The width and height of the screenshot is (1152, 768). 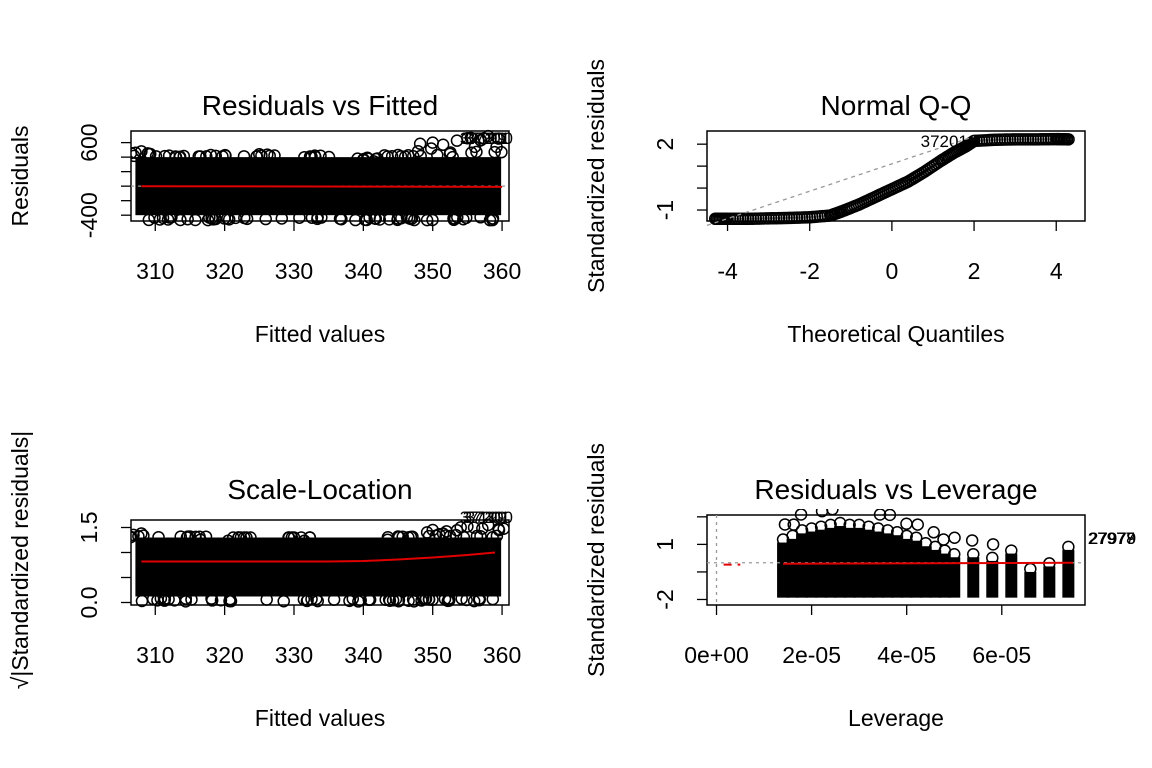 What do you see at coordinates (320, 334) in the screenshot?
I see `x-axis-label: Fitted values` at bounding box center [320, 334].